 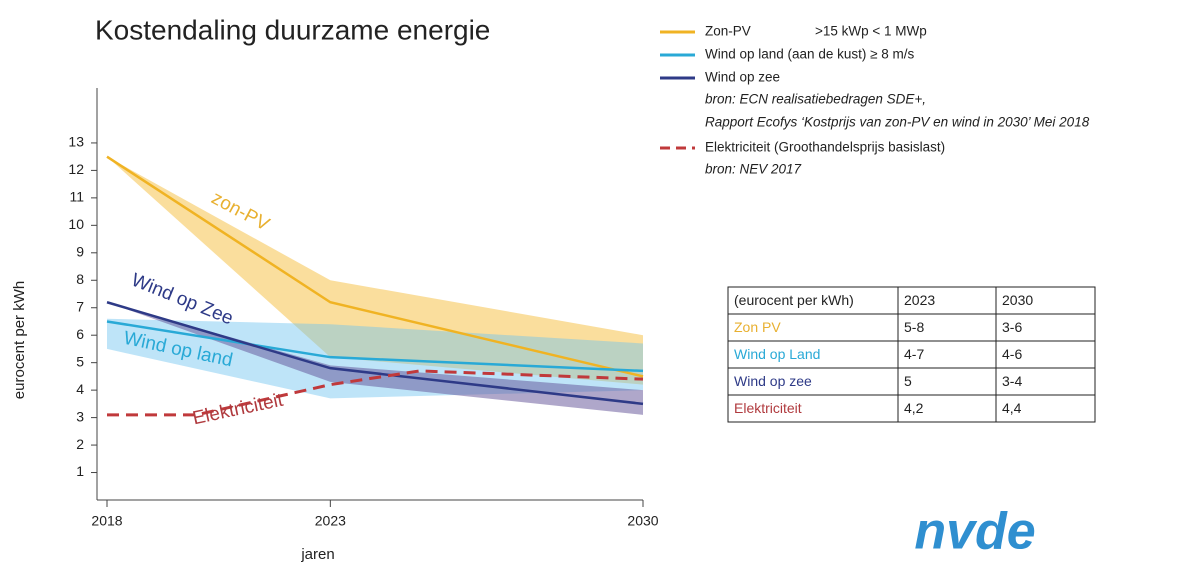 What do you see at coordinates (1012, 327) in the screenshot?
I see `table-cell: 3-6` at bounding box center [1012, 327].